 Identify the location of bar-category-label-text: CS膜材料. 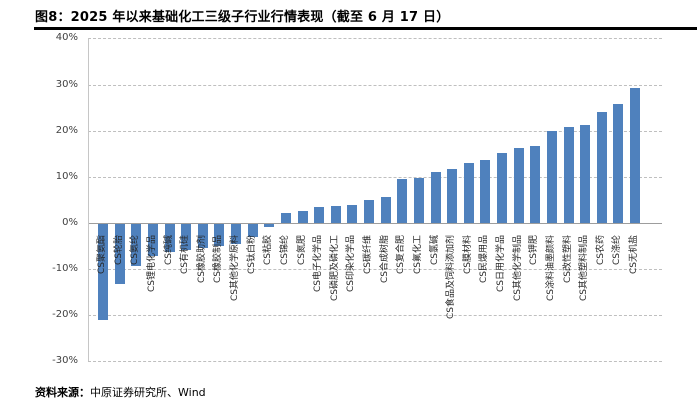
(468, 254).